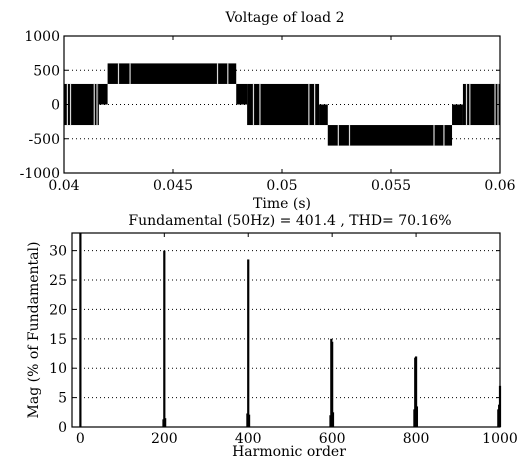  Describe the element at coordinates (46, 71) in the screenshot. I see `voltage-ytick-label: 500` at that location.